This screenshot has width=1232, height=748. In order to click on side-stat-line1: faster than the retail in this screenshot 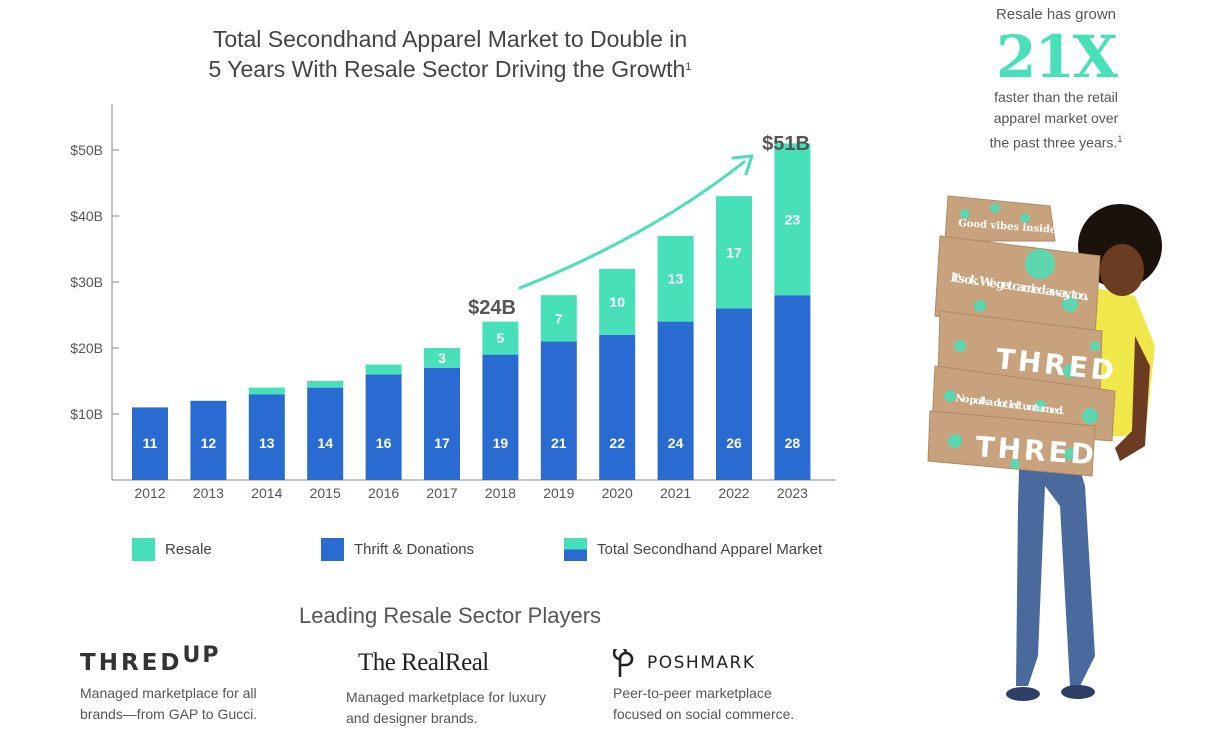, I will do `click(1056, 97)`.